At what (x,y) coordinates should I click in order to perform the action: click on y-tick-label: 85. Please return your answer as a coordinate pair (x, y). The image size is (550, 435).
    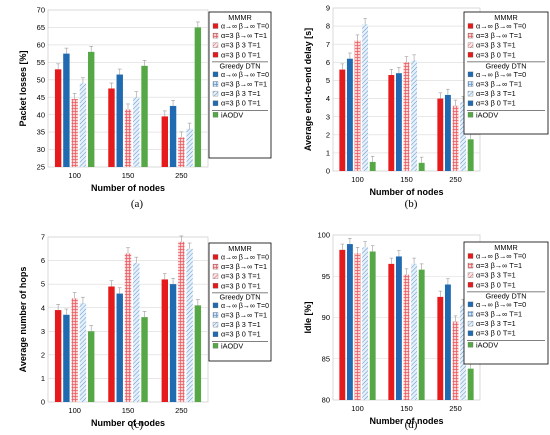
    Looking at the image, I should click on (326, 358).